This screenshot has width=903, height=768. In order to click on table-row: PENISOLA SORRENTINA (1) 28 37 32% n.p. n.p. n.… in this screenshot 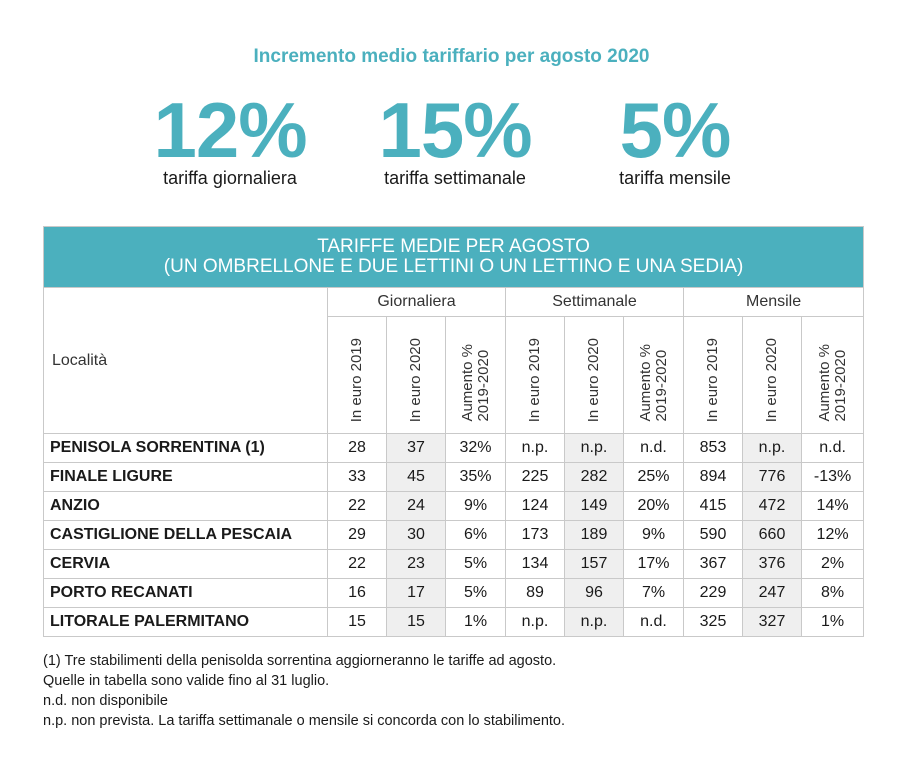, I will do `click(454, 448)`.